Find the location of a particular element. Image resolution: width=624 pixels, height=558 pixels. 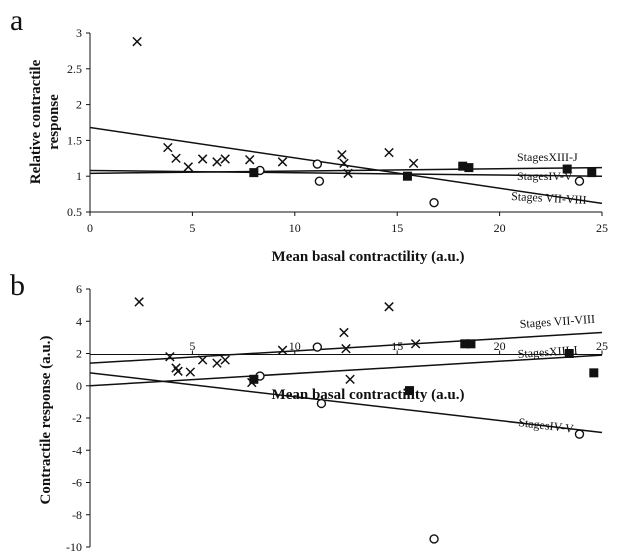

panel-a-y-axis-label-line2: response is located at coordinates (54, 122).